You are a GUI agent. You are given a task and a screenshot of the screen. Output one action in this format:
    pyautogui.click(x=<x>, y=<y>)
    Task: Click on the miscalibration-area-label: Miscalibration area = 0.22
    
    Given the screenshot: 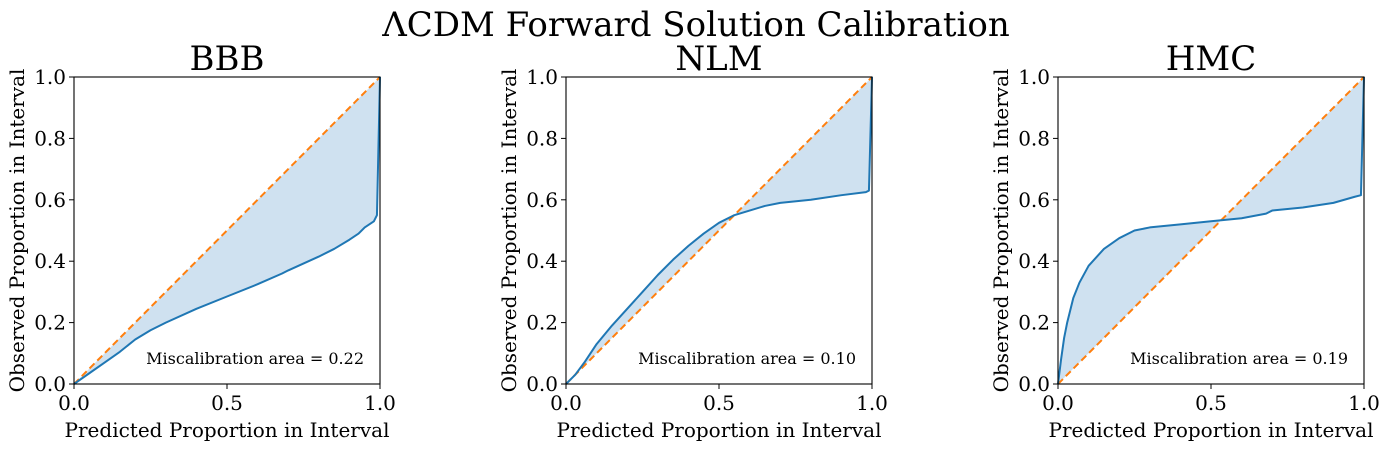 What is the action you would take?
    pyautogui.click(x=255, y=358)
    